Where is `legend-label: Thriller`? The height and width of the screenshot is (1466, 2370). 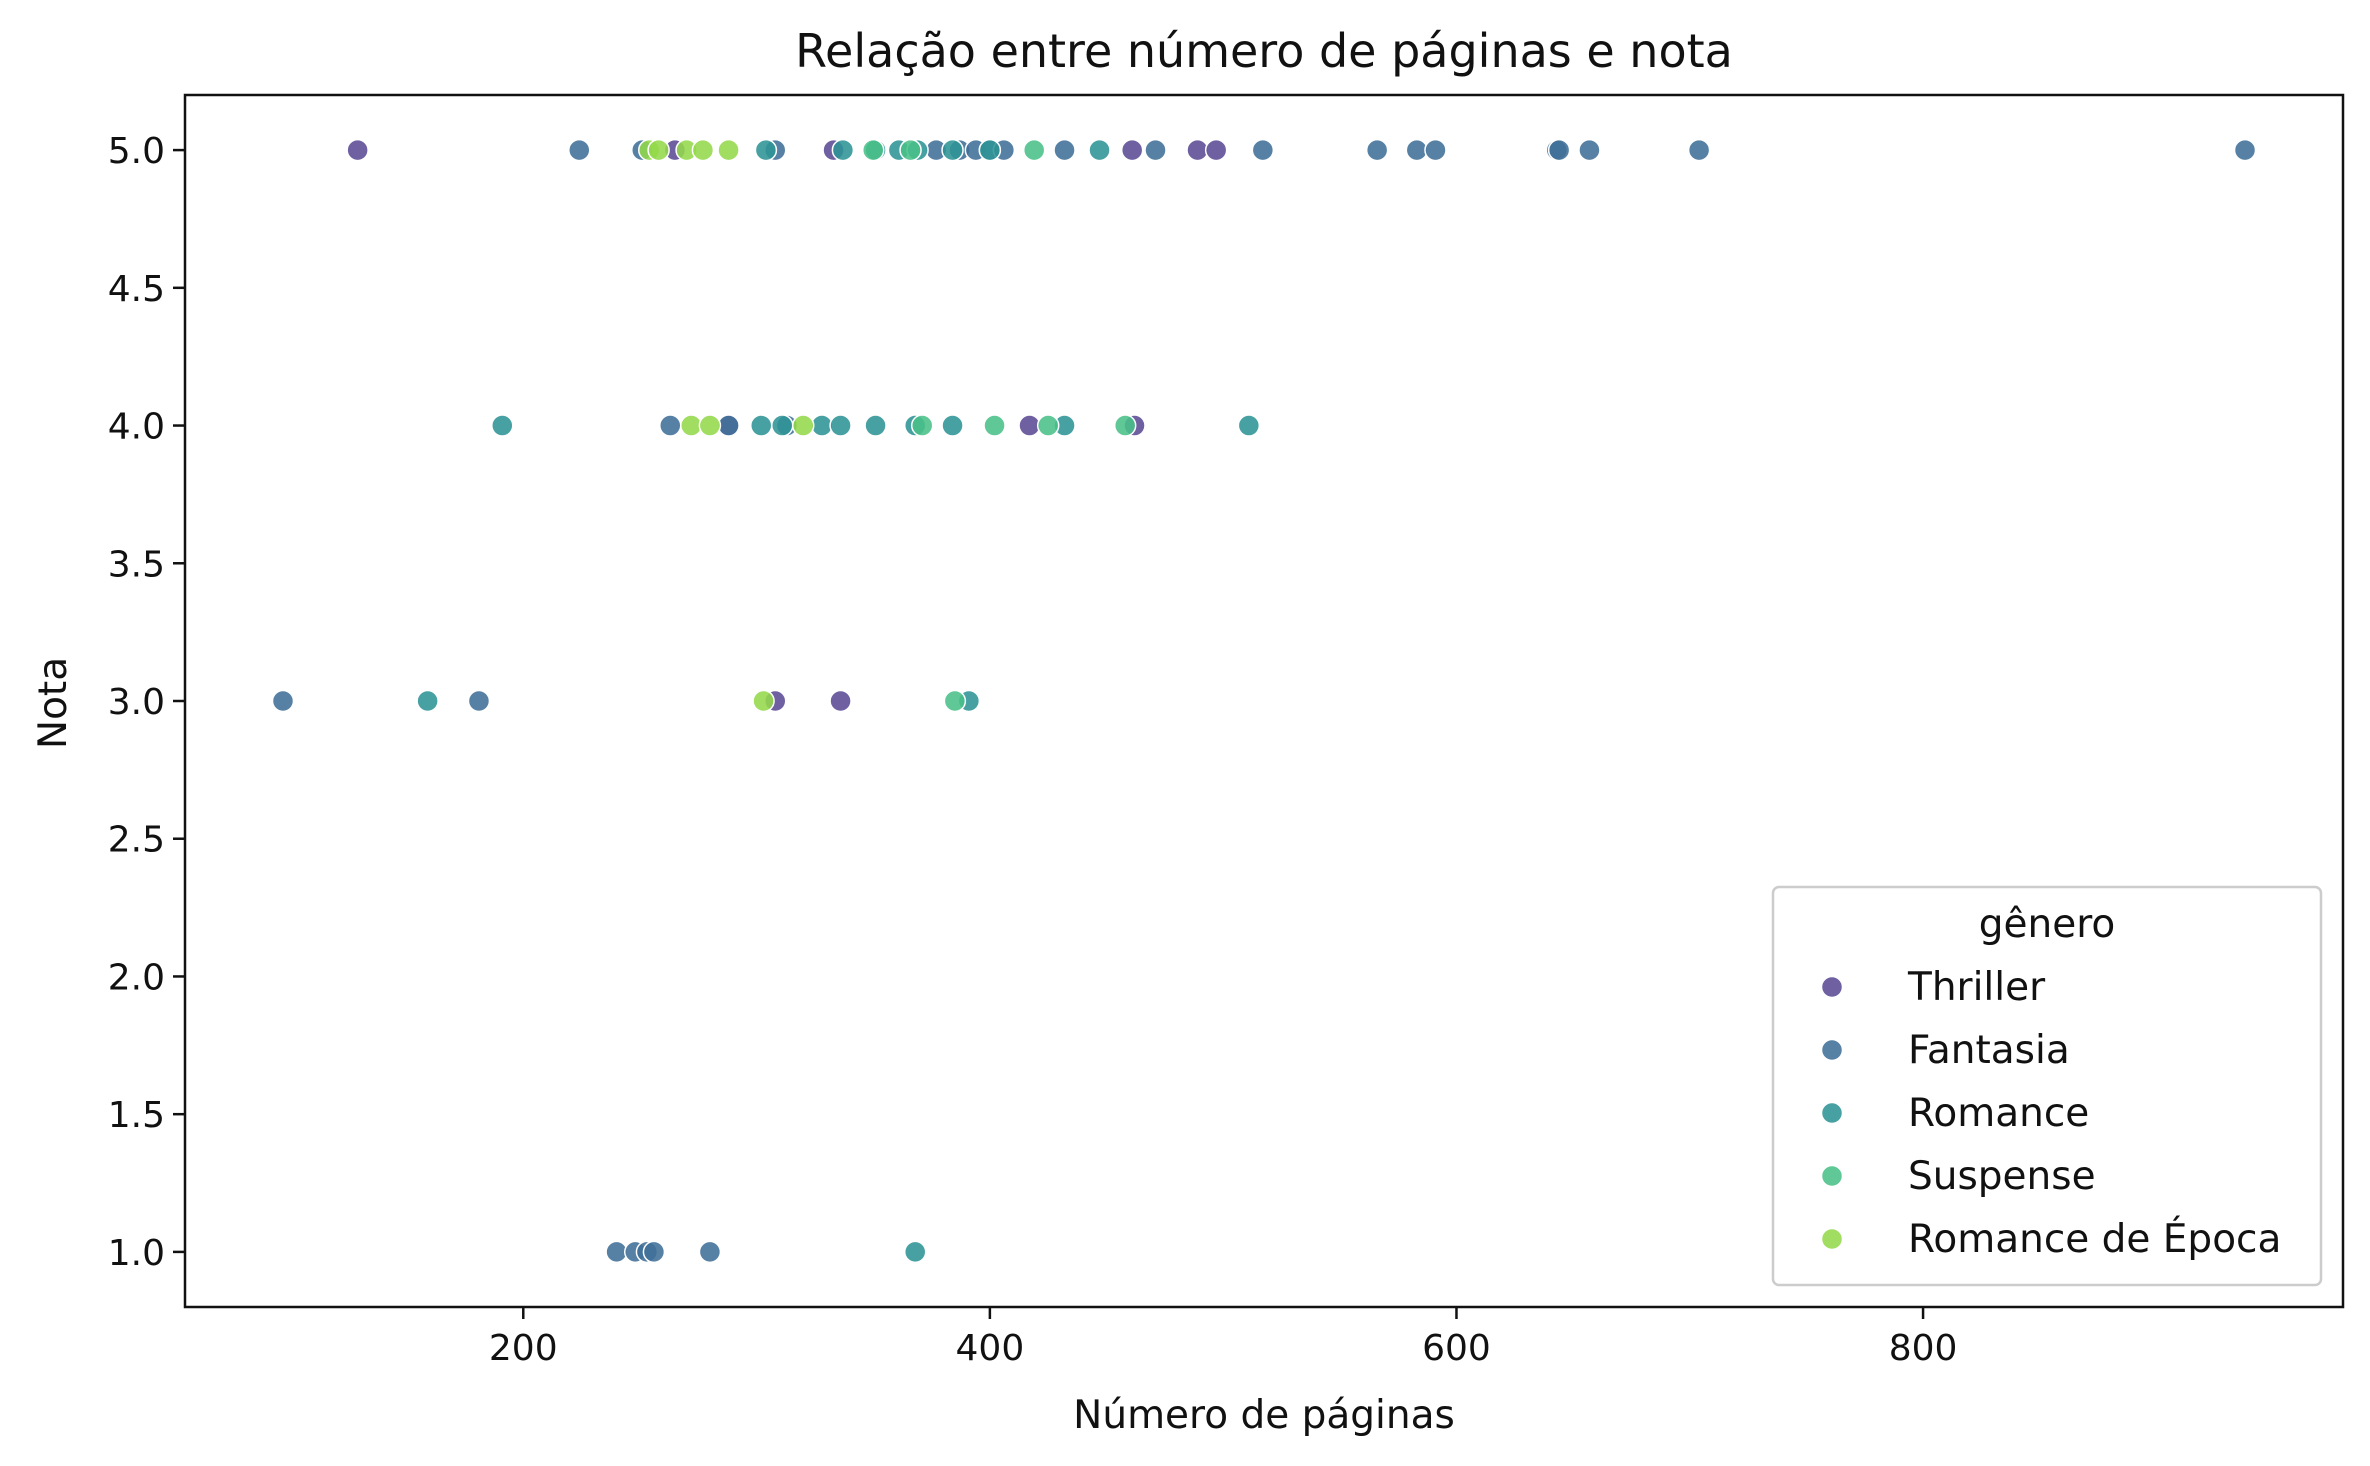 legend-label: Thriller is located at coordinates (1976, 987).